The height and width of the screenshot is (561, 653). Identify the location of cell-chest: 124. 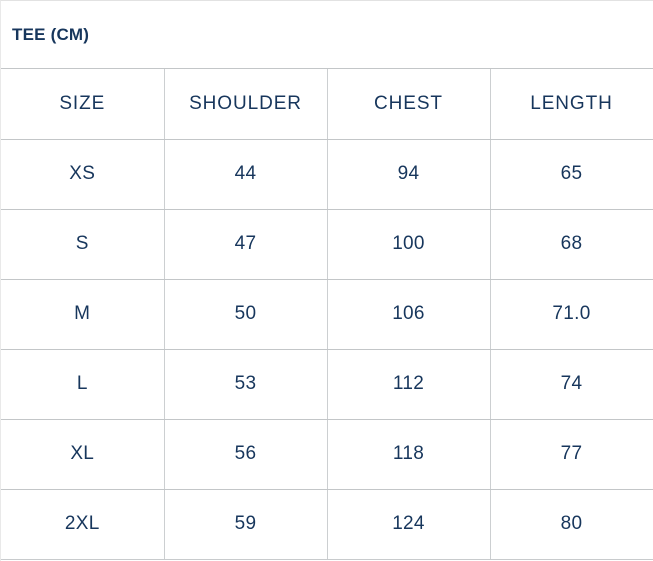
(409, 524).